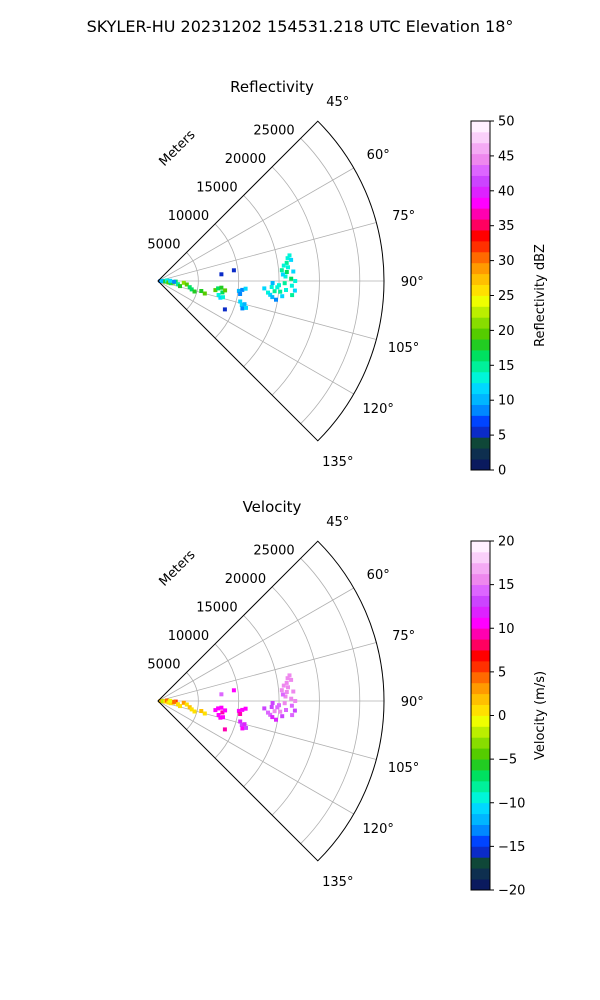 The width and height of the screenshot is (600, 1000). What do you see at coordinates (273, 130) in the screenshot?
I see `reflectivity-range-label-4: 25000` at bounding box center [273, 130].